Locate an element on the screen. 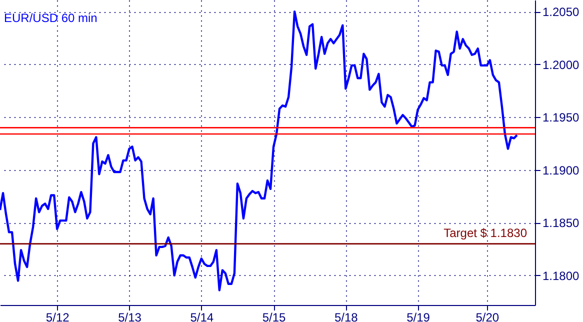 Image resolution: width=583 pixels, height=322 pixels. y-tick-label: 1.1950 is located at coordinates (561, 117).